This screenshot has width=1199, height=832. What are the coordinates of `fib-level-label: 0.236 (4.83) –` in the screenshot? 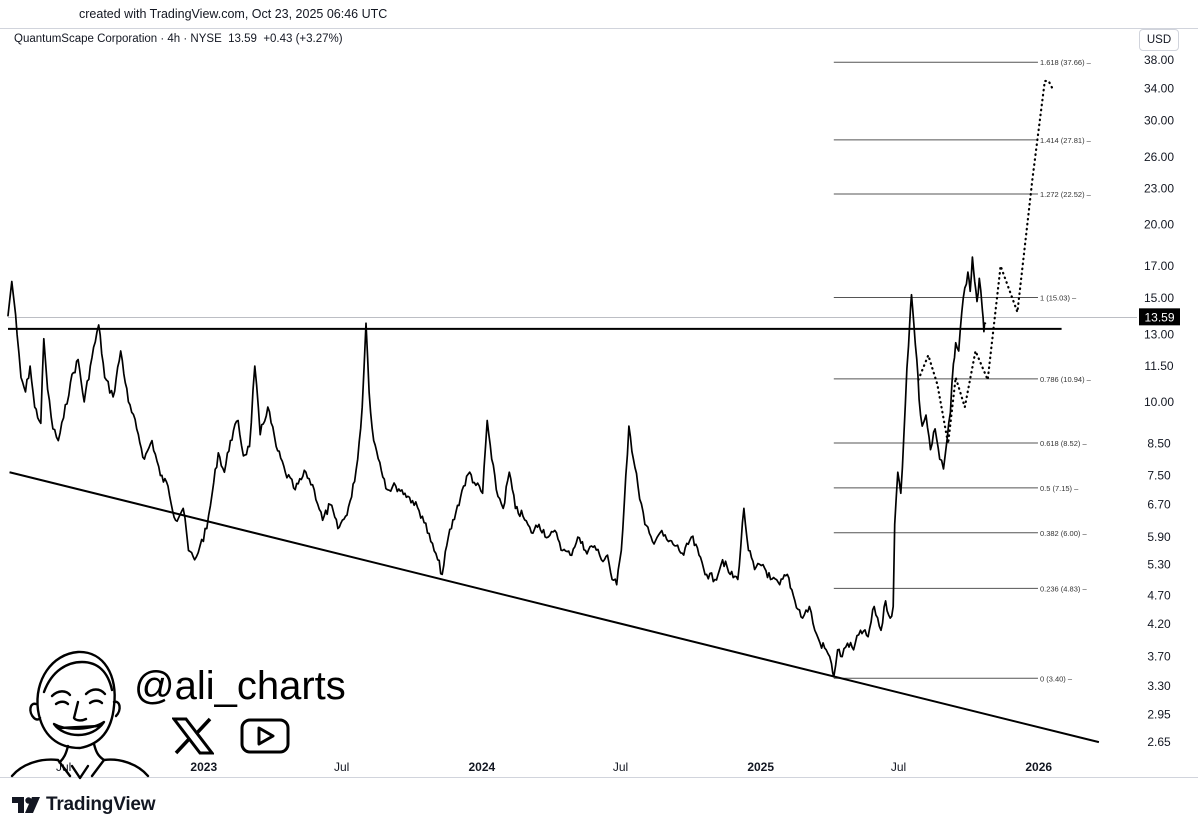 It's located at (1064, 588).